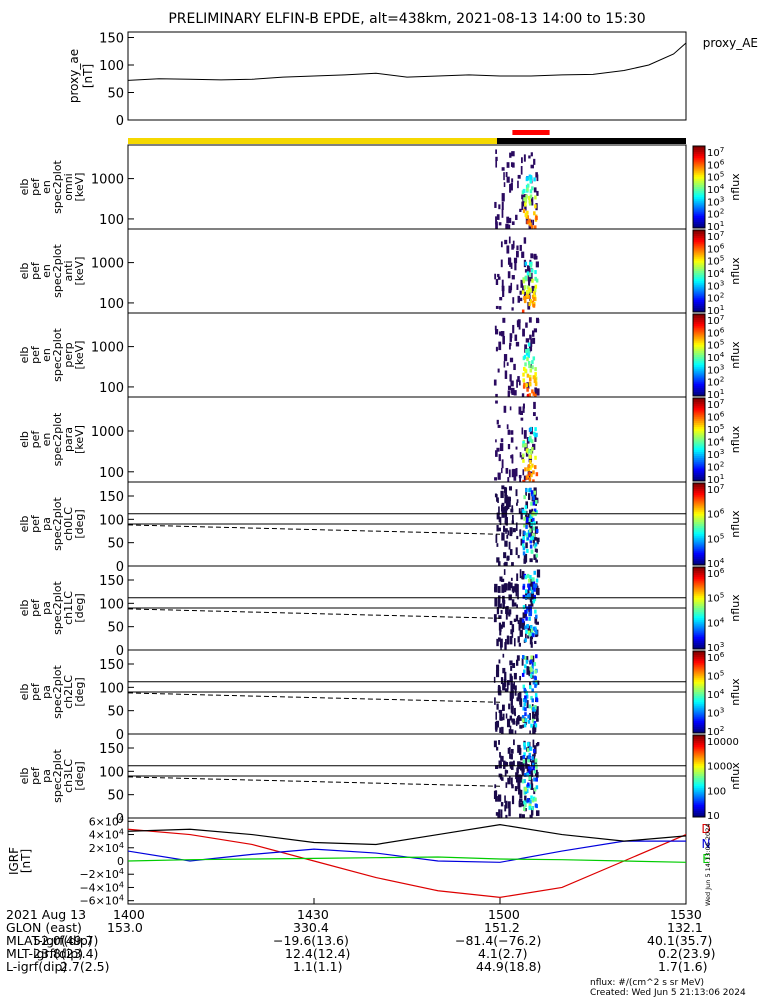  What do you see at coordinates (101, 874) in the screenshot?
I see `y-tick-label: −2×104` at bounding box center [101, 874].